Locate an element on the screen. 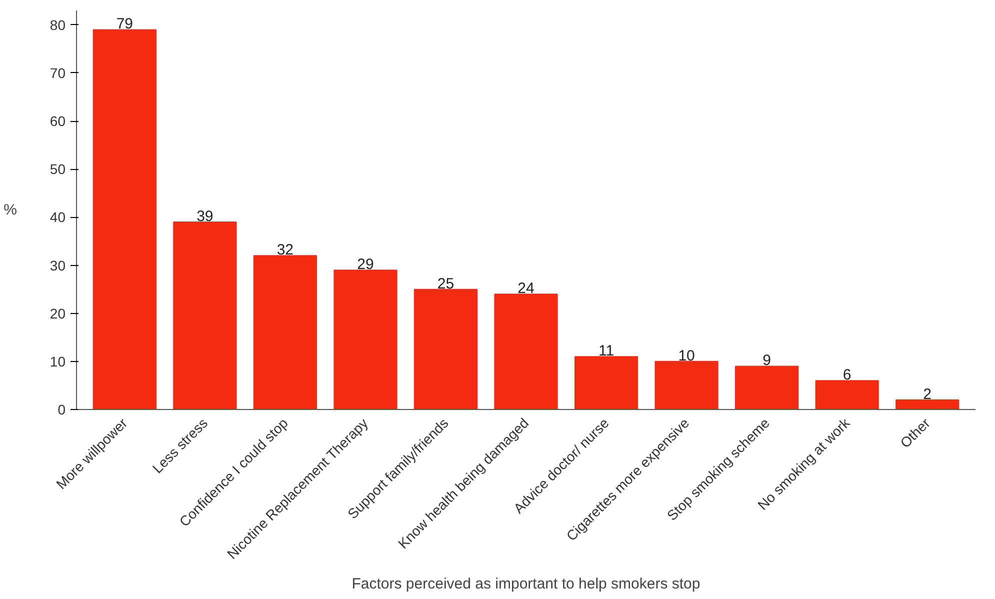 The image size is (995, 599). data-label: 11 is located at coordinates (606, 351).